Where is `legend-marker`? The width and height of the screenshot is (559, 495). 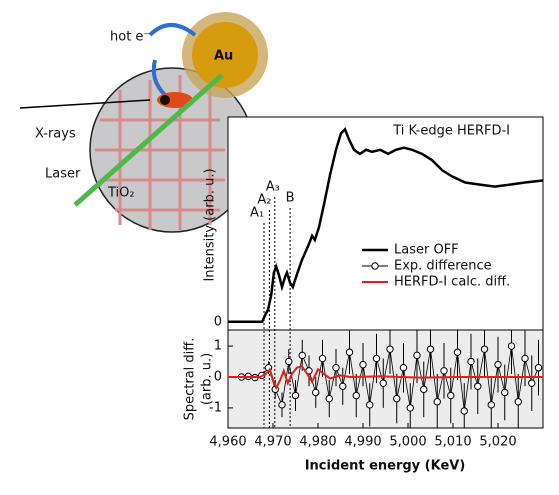 legend-marker is located at coordinates (375, 266).